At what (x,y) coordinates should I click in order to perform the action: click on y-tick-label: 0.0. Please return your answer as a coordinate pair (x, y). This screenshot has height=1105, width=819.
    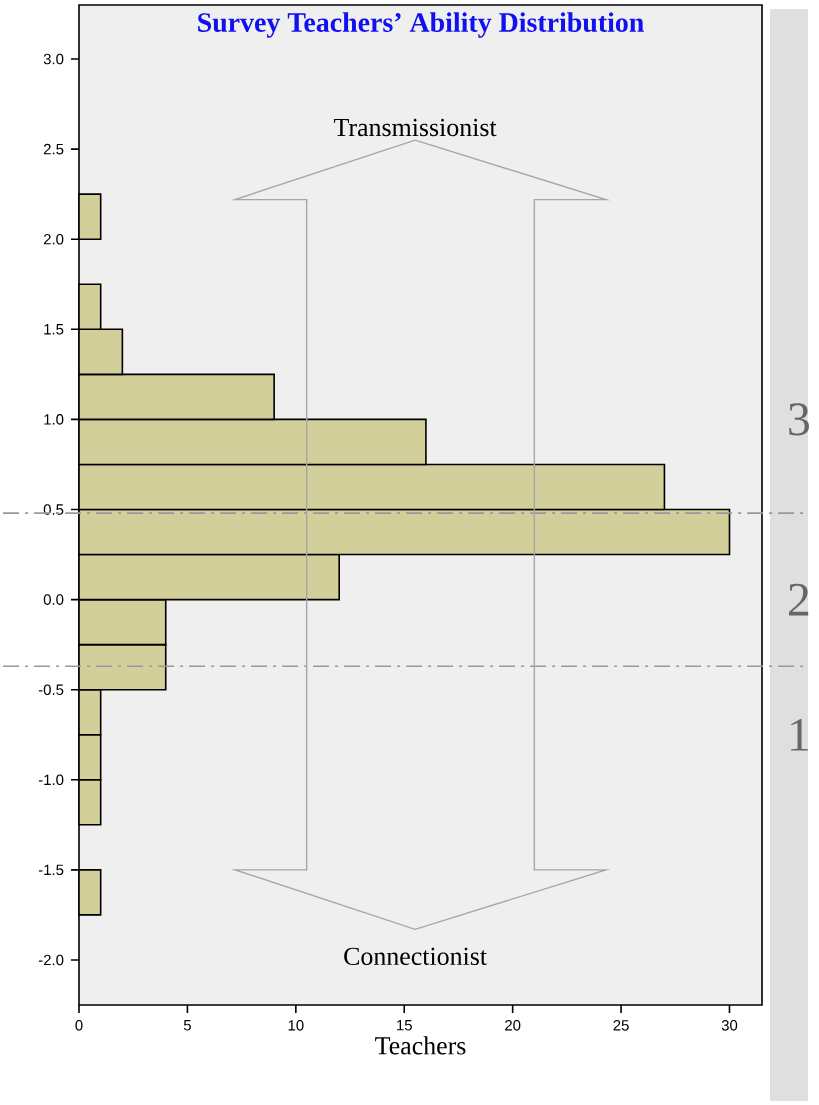
    Looking at the image, I should click on (53, 599).